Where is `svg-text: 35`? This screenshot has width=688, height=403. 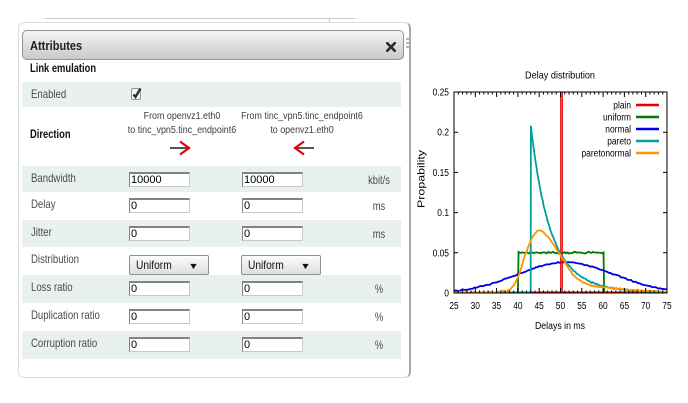 svg-text: 35 is located at coordinates (497, 306).